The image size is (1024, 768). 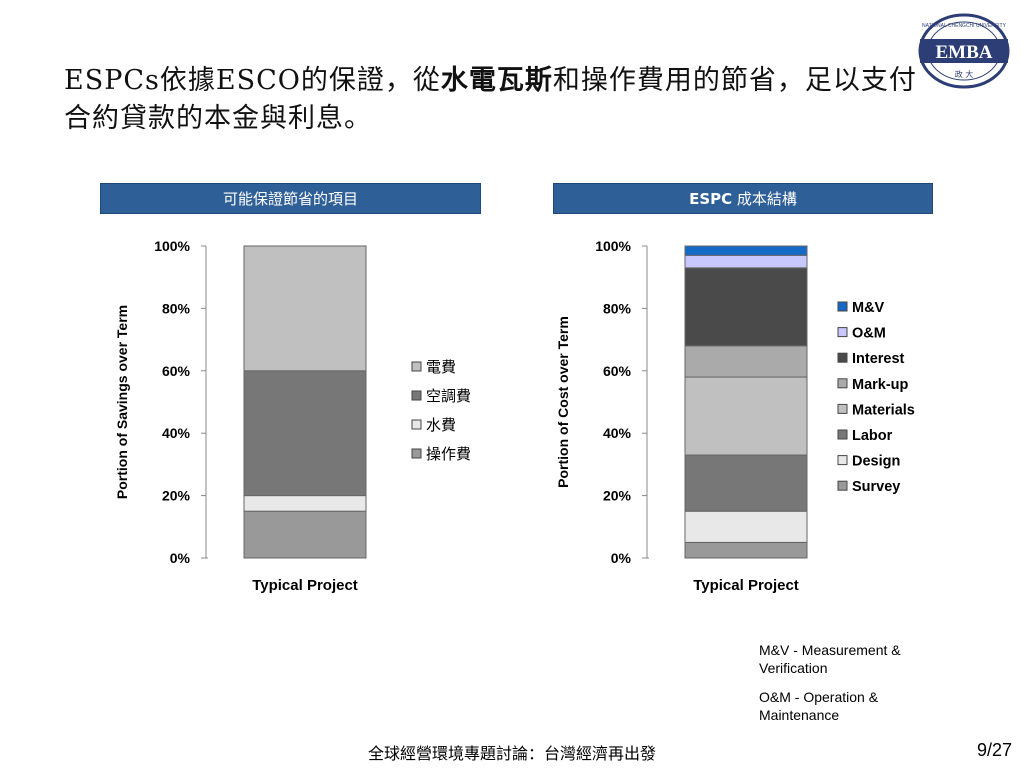 What do you see at coordinates (305, 534) in the screenshot?
I see `bar-segment-操作費` at bounding box center [305, 534].